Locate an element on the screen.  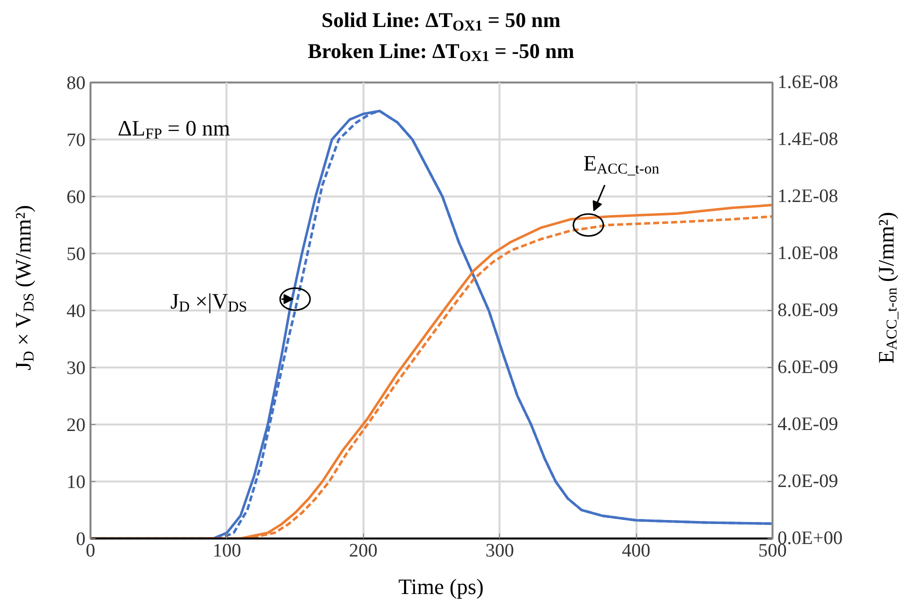
y2-tick-label: 2.0E-09 is located at coordinates (808, 481).